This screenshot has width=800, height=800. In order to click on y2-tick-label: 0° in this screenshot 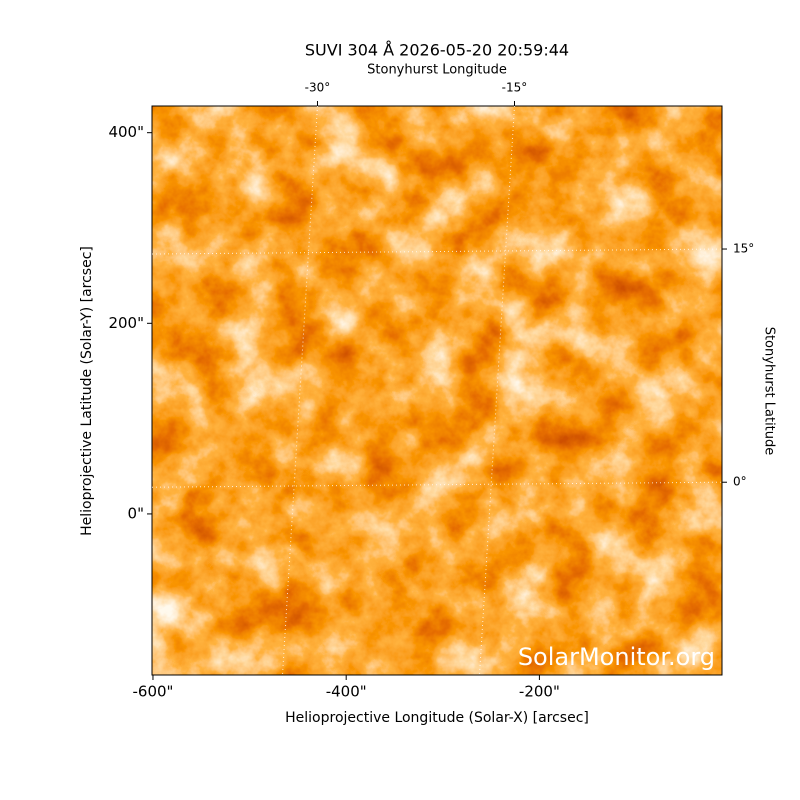, I will do `click(740, 482)`.